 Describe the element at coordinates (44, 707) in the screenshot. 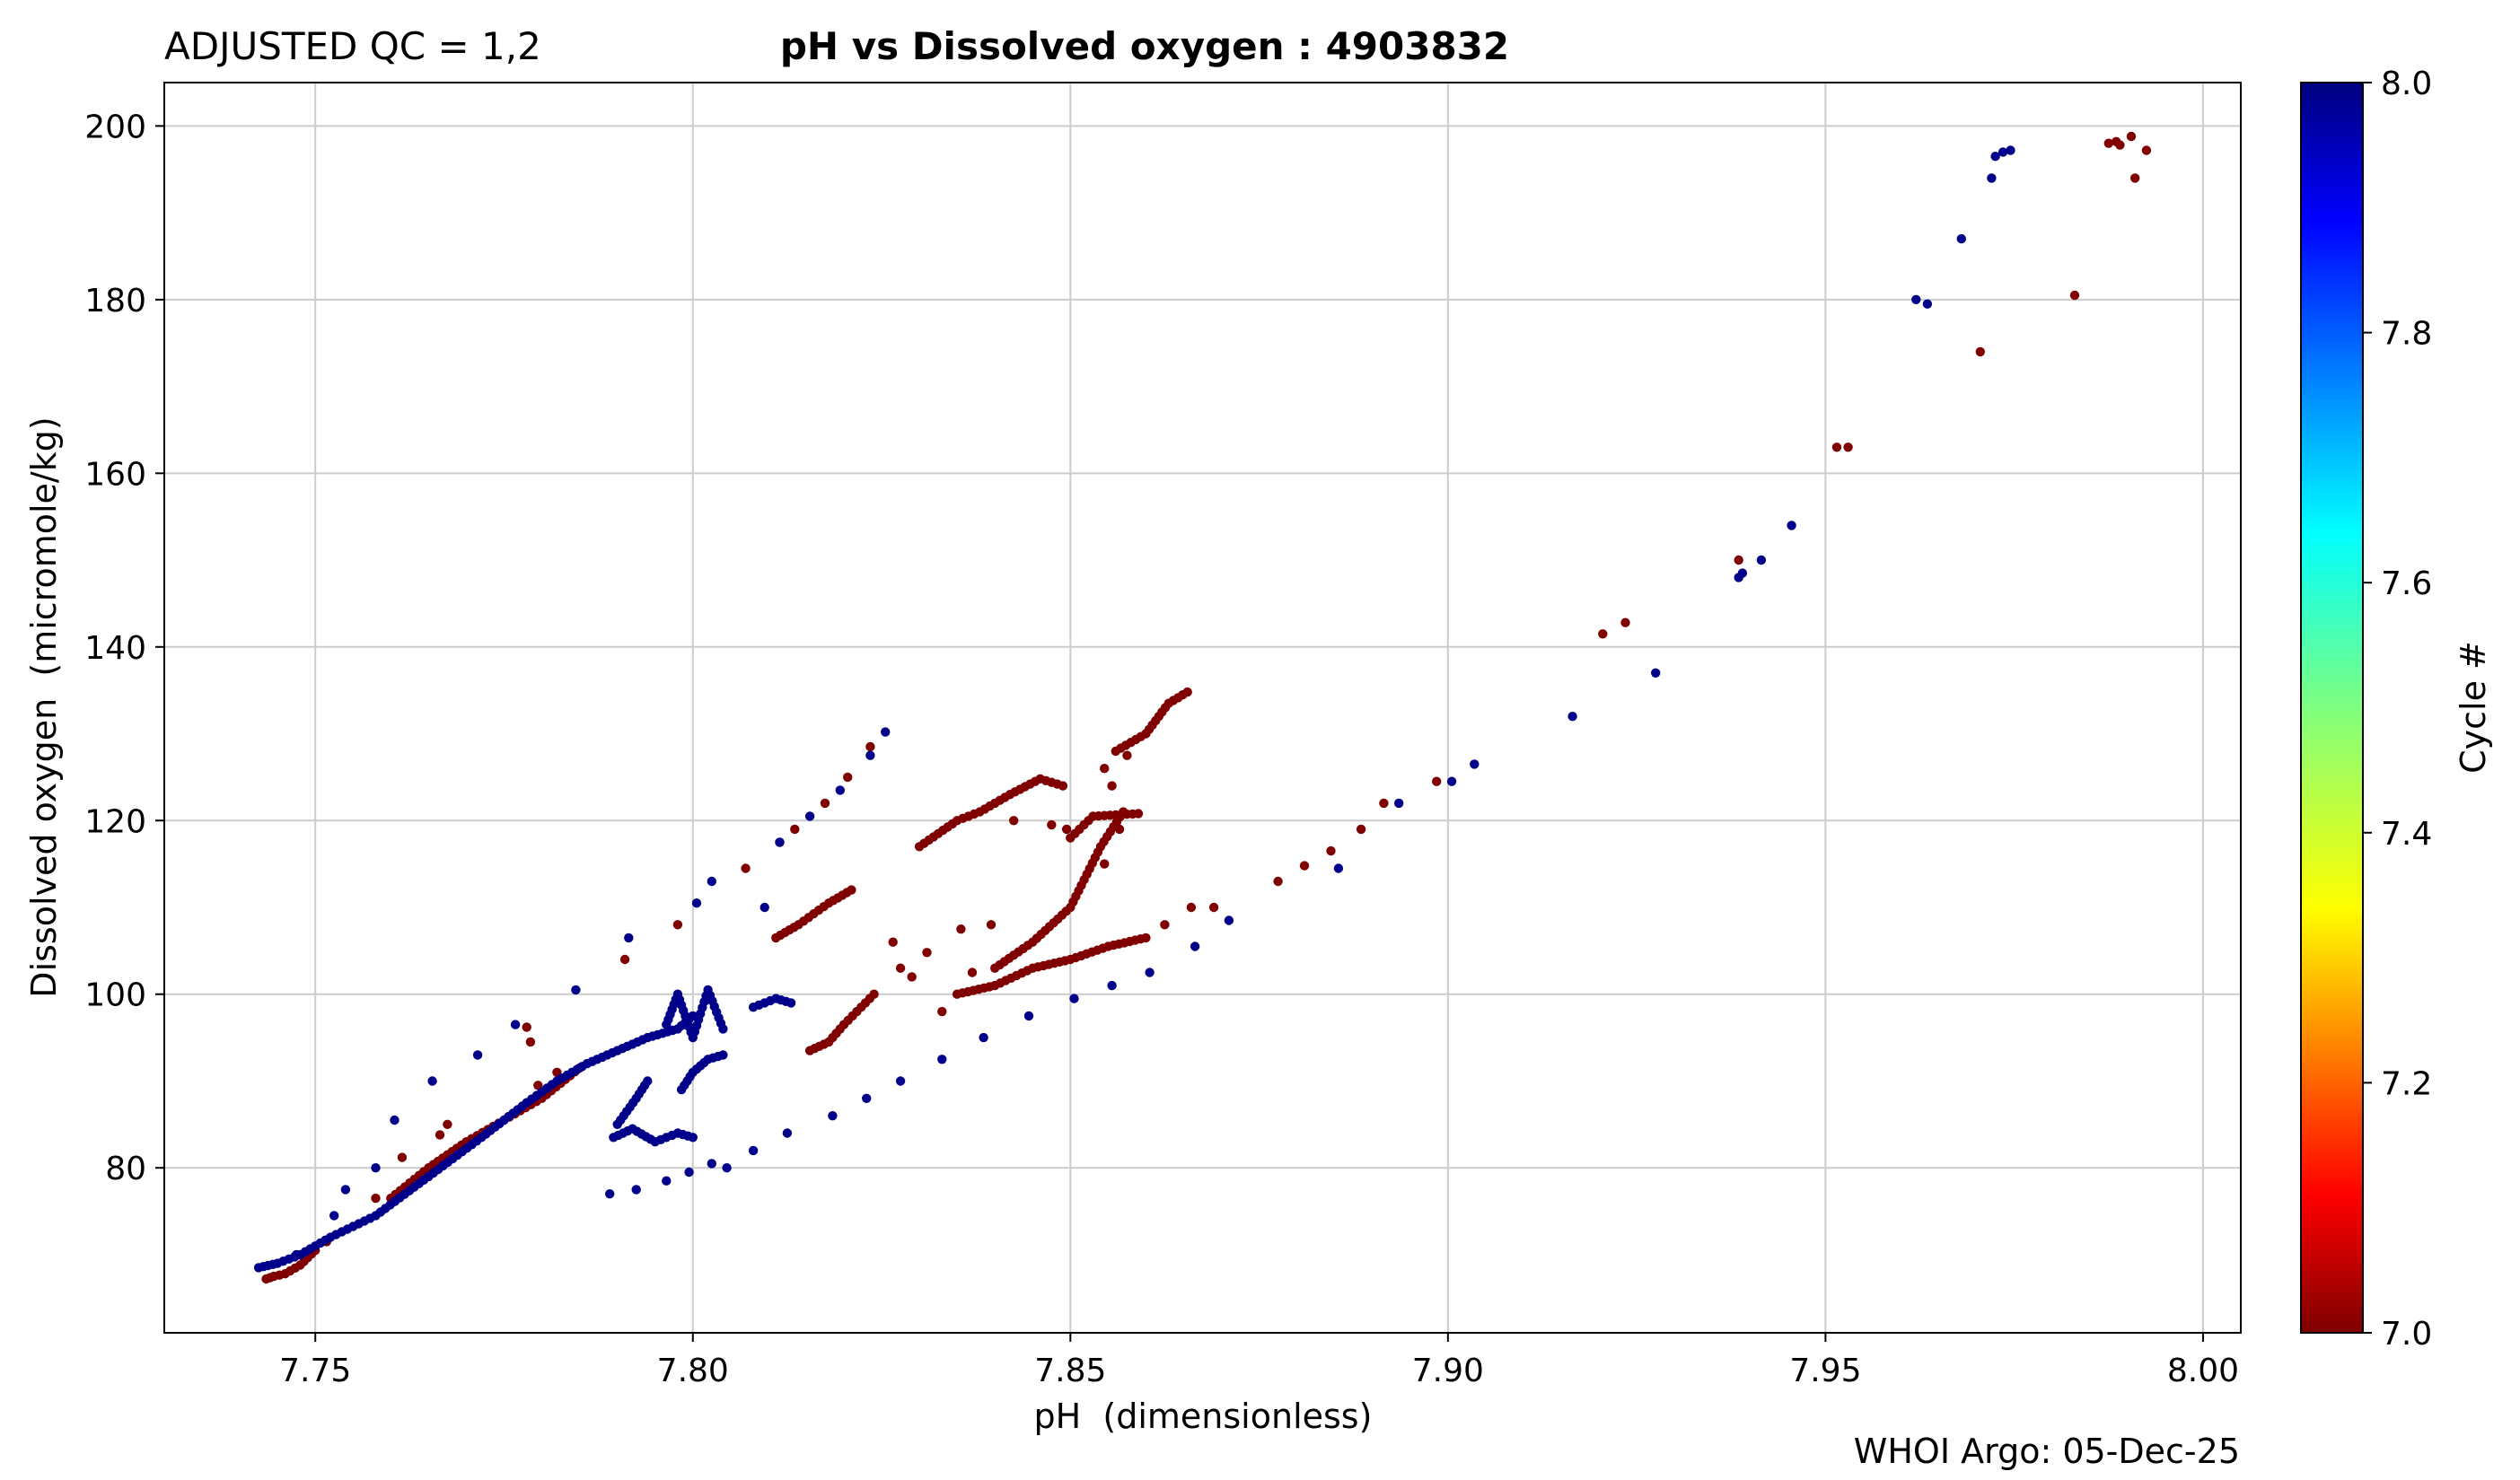

I see `y-axis-label: Dissolved oxygen (micromole/kg)` at that location.